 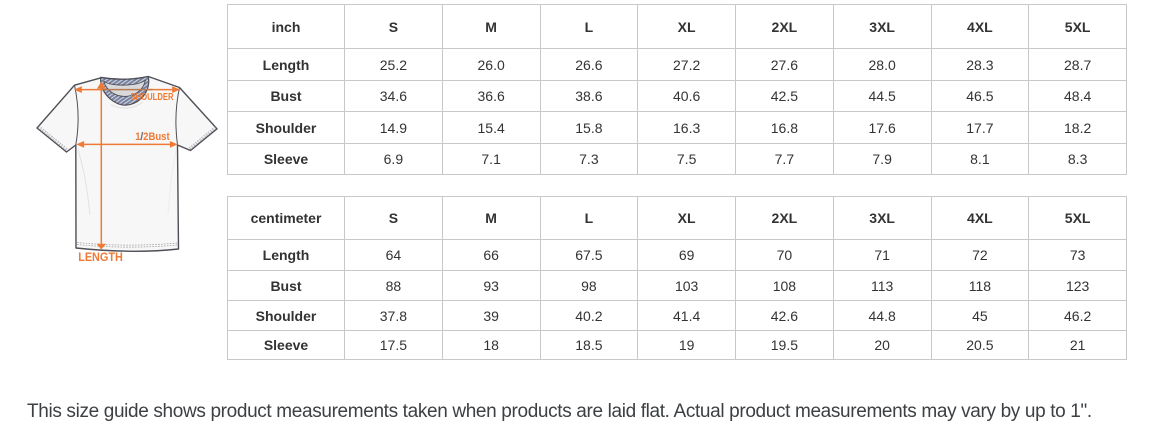 What do you see at coordinates (100, 258) in the screenshot?
I see `svg-text: LENGTH` at bounding box center [100, 258].